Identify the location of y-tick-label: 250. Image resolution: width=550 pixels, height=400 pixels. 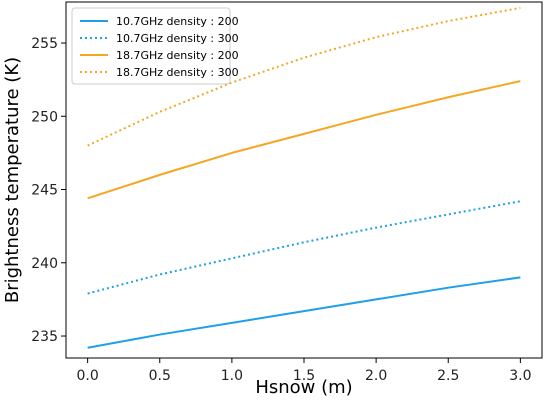
(44, 117).